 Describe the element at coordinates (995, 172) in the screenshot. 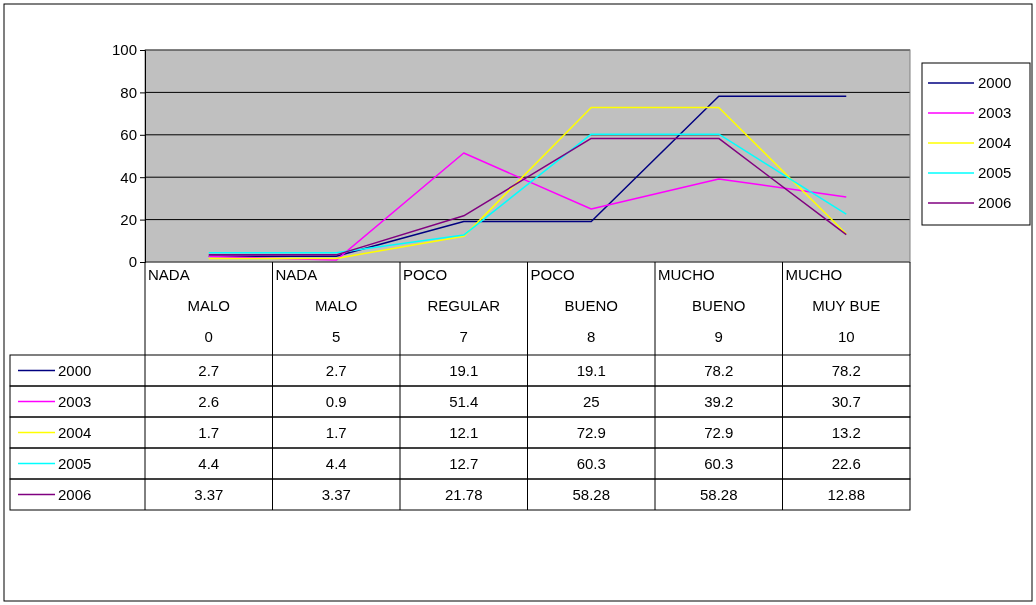

I see `legend-label: 2005` at that location.